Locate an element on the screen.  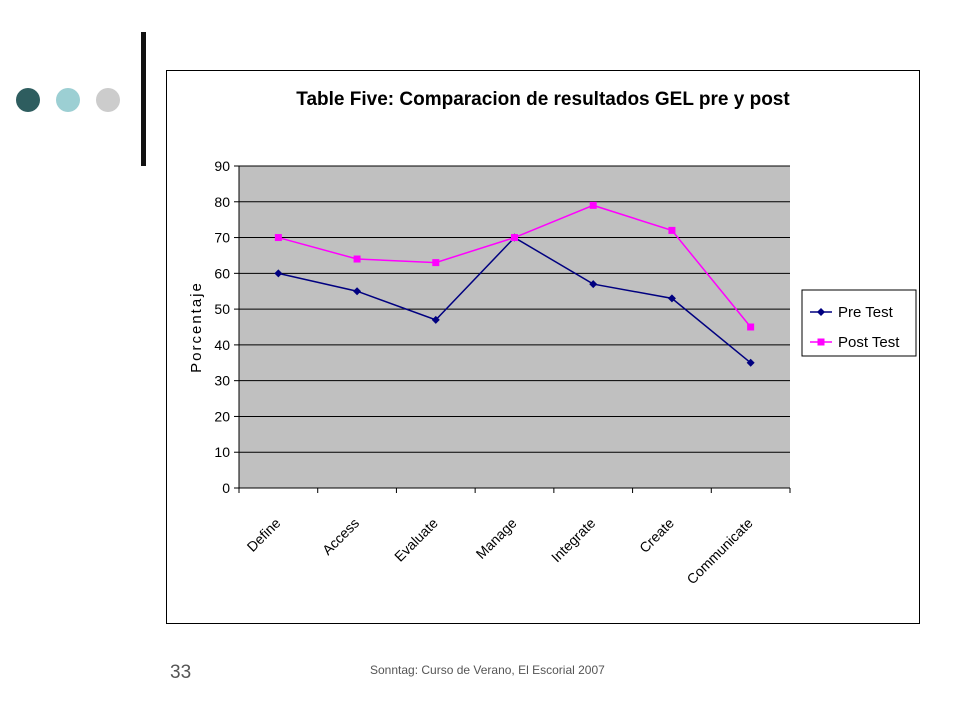
legend-label: Post Test is located at coordinates (869, 342).